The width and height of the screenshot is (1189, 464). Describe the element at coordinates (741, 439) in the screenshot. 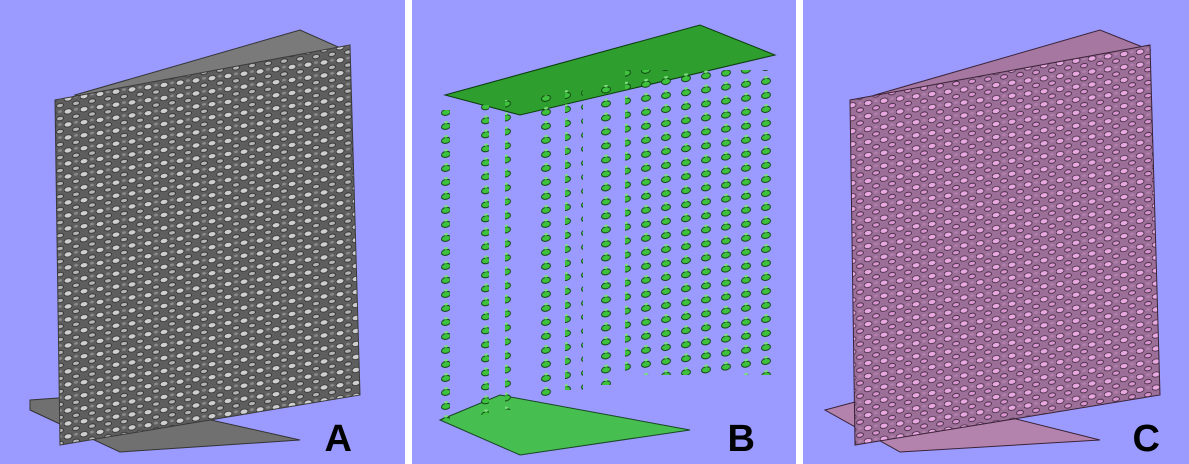

I see `panel-label: B` at that location.